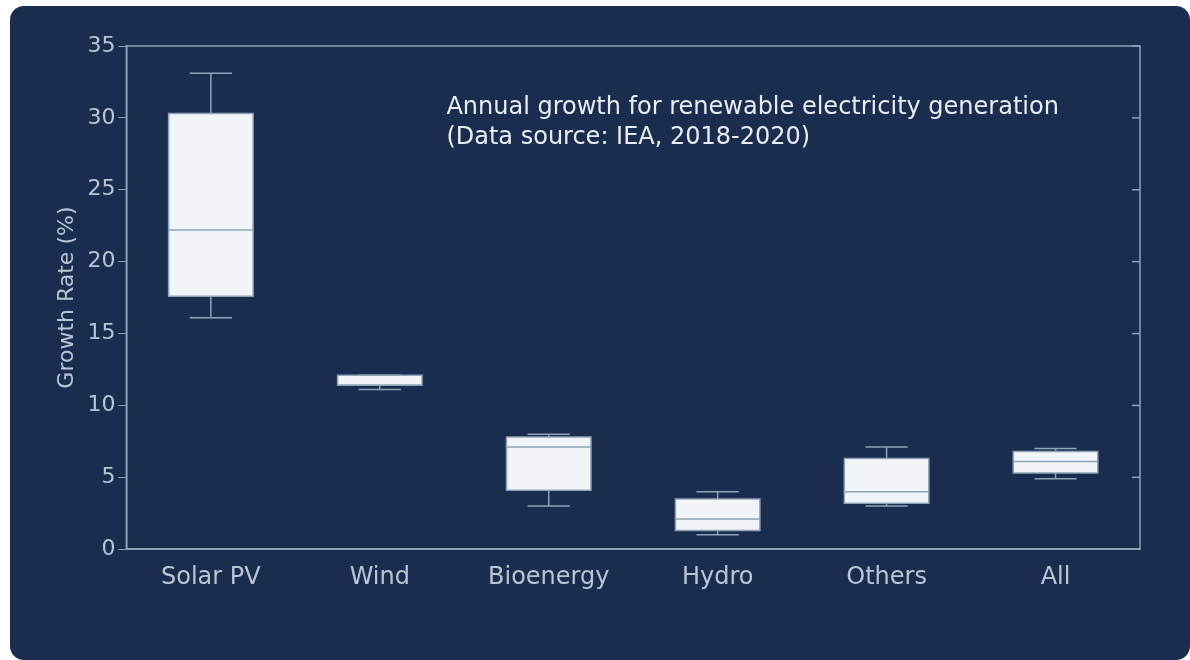 The width and height of the screenshot is (1190, 660). What do you see at coordinates (101, 188) in the screenshot?
I see `y-tick-label: 25` at bounding box center [101, 188].